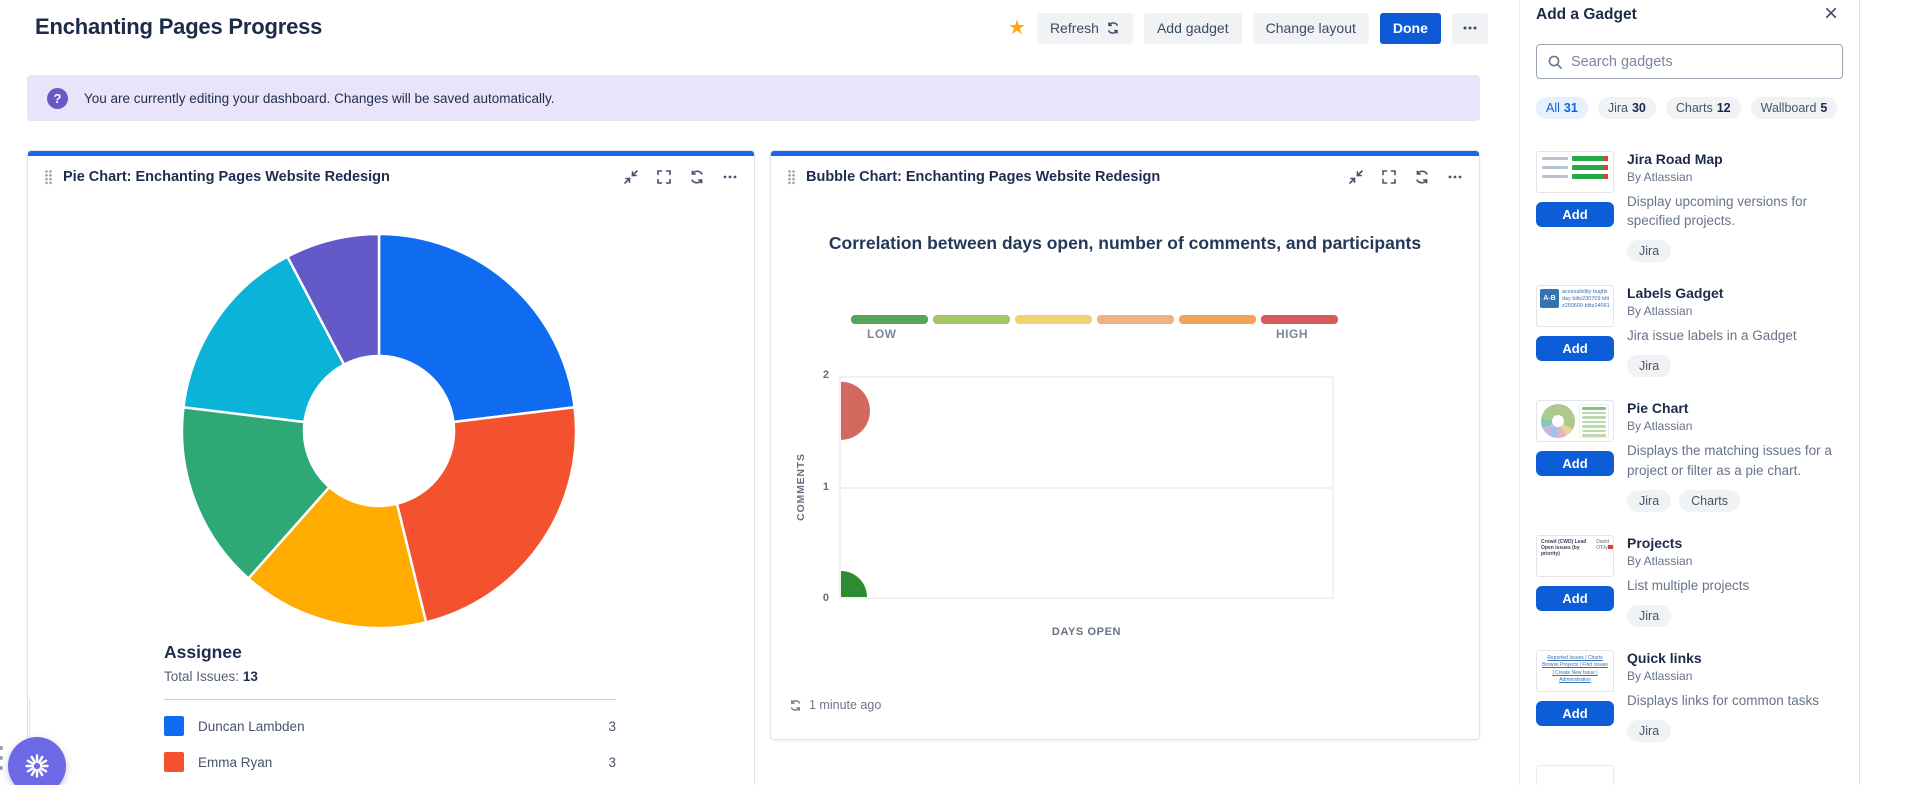  Describe the element at coordinates (390, 726) in the screenshot. I see `legend-row: Duncan Lambden 3` at that location.